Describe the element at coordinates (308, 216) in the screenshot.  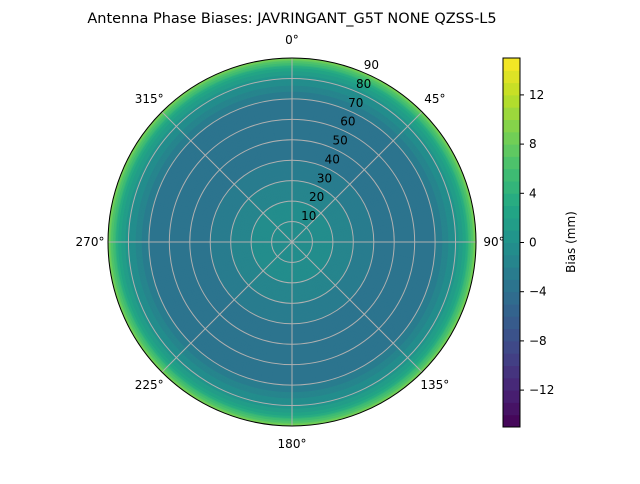
I see `r-tick-label: 10` at that location.